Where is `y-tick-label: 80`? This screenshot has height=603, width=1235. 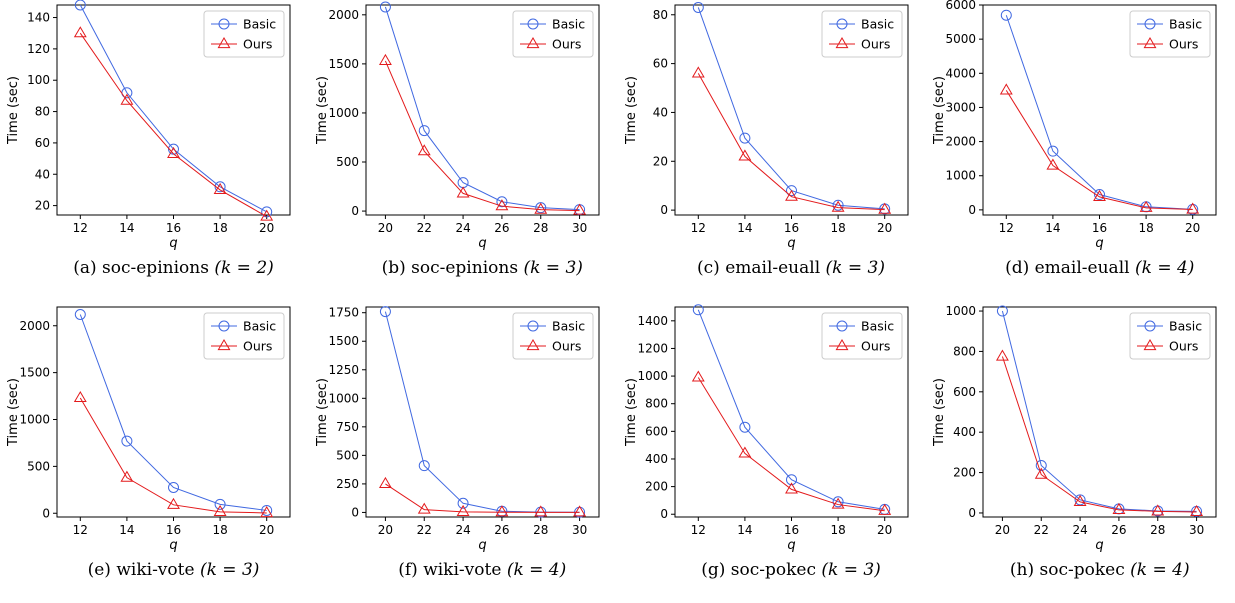
y-tick-label: 80 is located at coordinates (42, 112).